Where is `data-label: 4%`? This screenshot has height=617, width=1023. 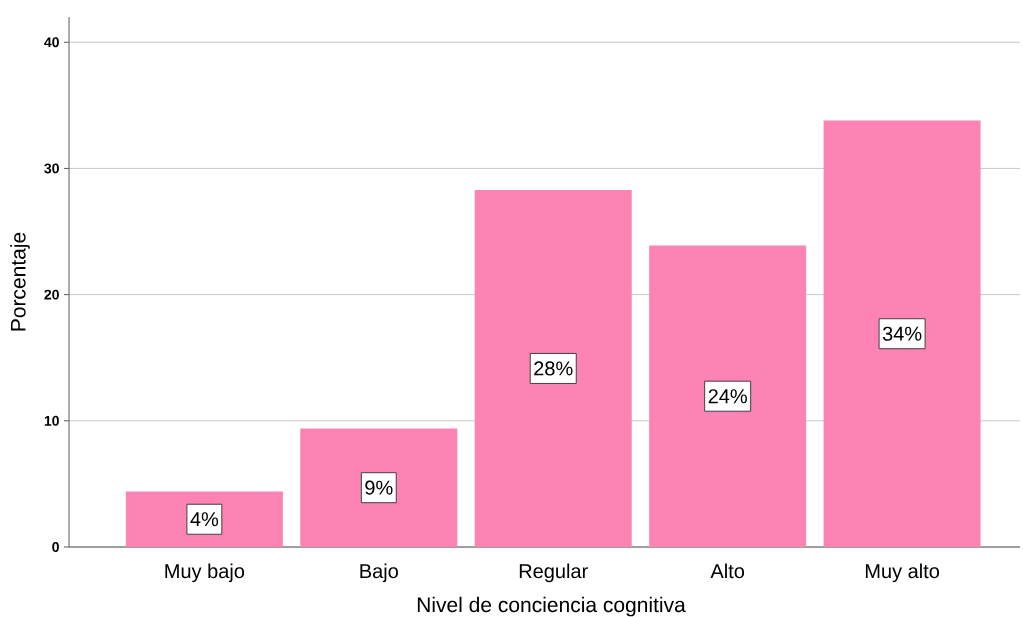
data-label: 4% is located at coordinates (204, 519).